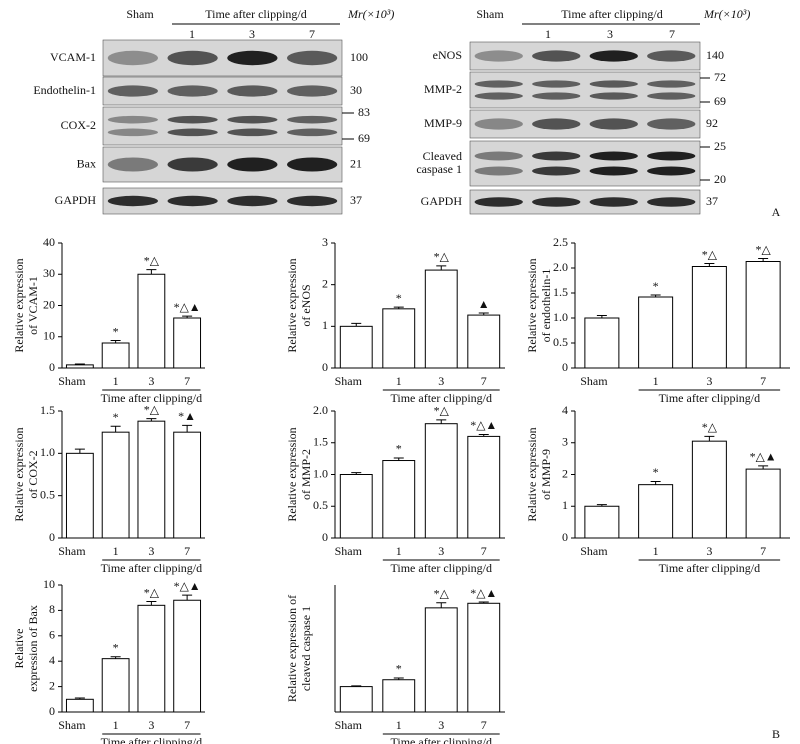 This screenshot has height=744, width=800. Describe the element at coordinates (52, 635) in the screenshot. I see `y-tick-label: 6` at that location.